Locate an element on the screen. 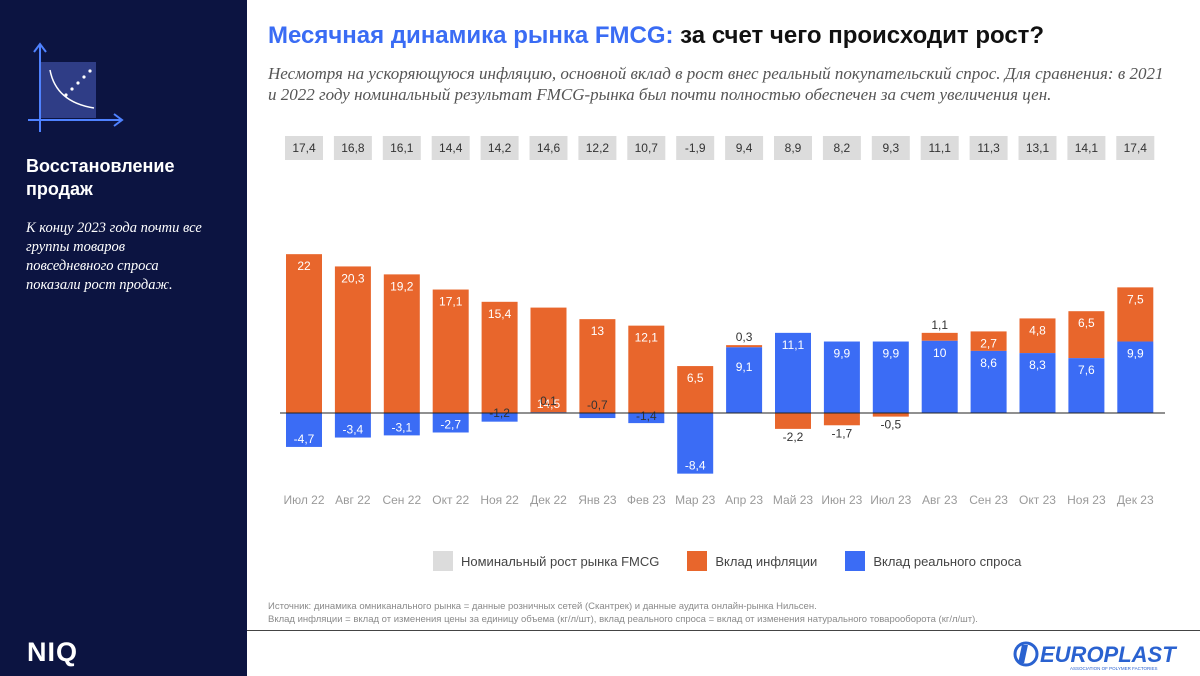 The width and height of the screenshot is (1200, 676). nominal-label: 14,2 is located at coordinates (500, 148).